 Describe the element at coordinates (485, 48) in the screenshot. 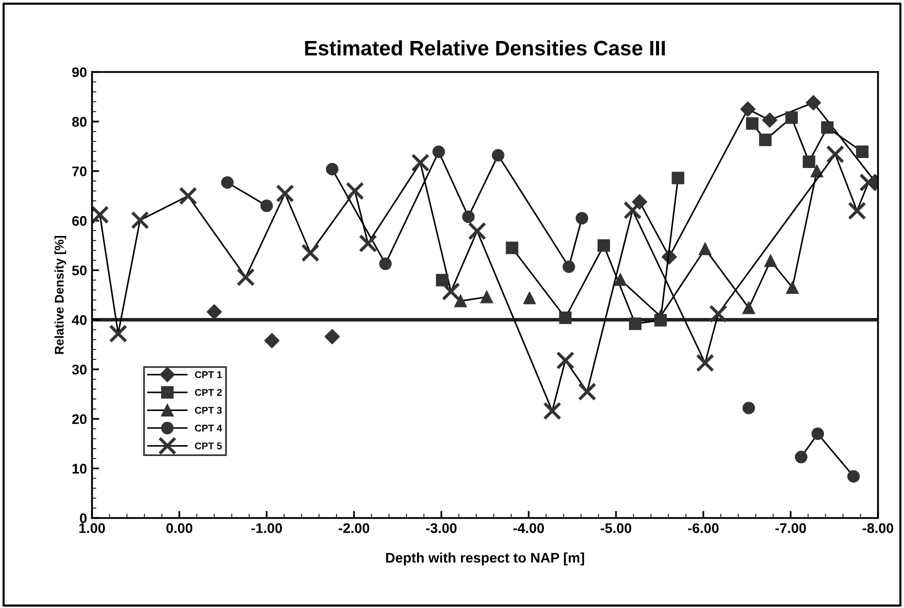

I see `chart-title: Estimated Relative Densities Case III` at that location.